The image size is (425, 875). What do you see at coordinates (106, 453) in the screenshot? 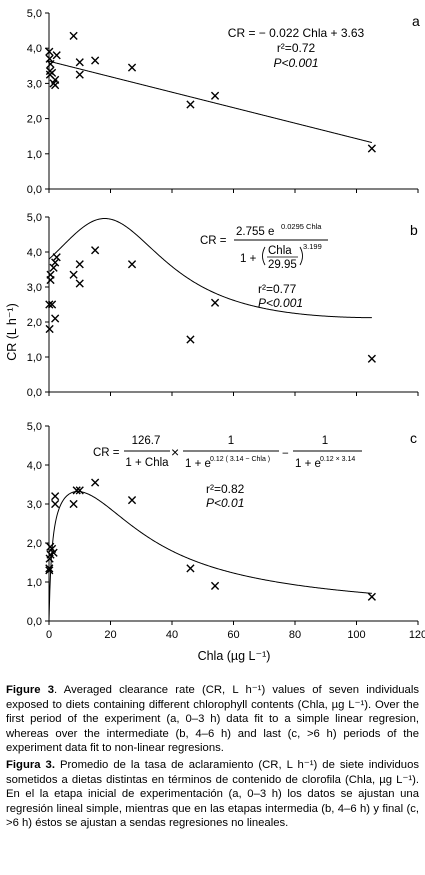
I see `equation-c-lhs: CR =` at bounding box center [106, 453].